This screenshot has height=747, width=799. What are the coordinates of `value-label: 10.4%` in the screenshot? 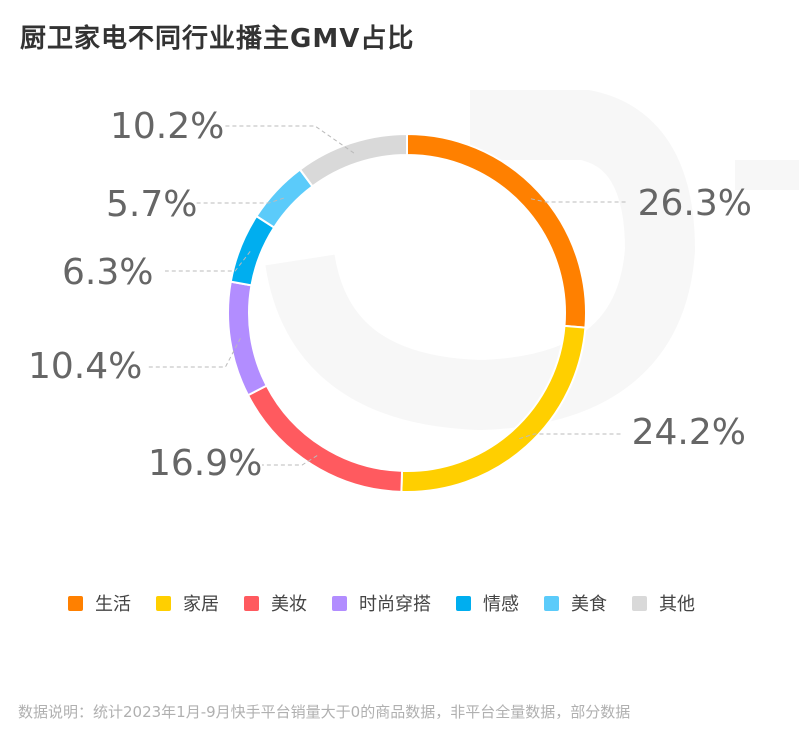 It's located at (85, 366).